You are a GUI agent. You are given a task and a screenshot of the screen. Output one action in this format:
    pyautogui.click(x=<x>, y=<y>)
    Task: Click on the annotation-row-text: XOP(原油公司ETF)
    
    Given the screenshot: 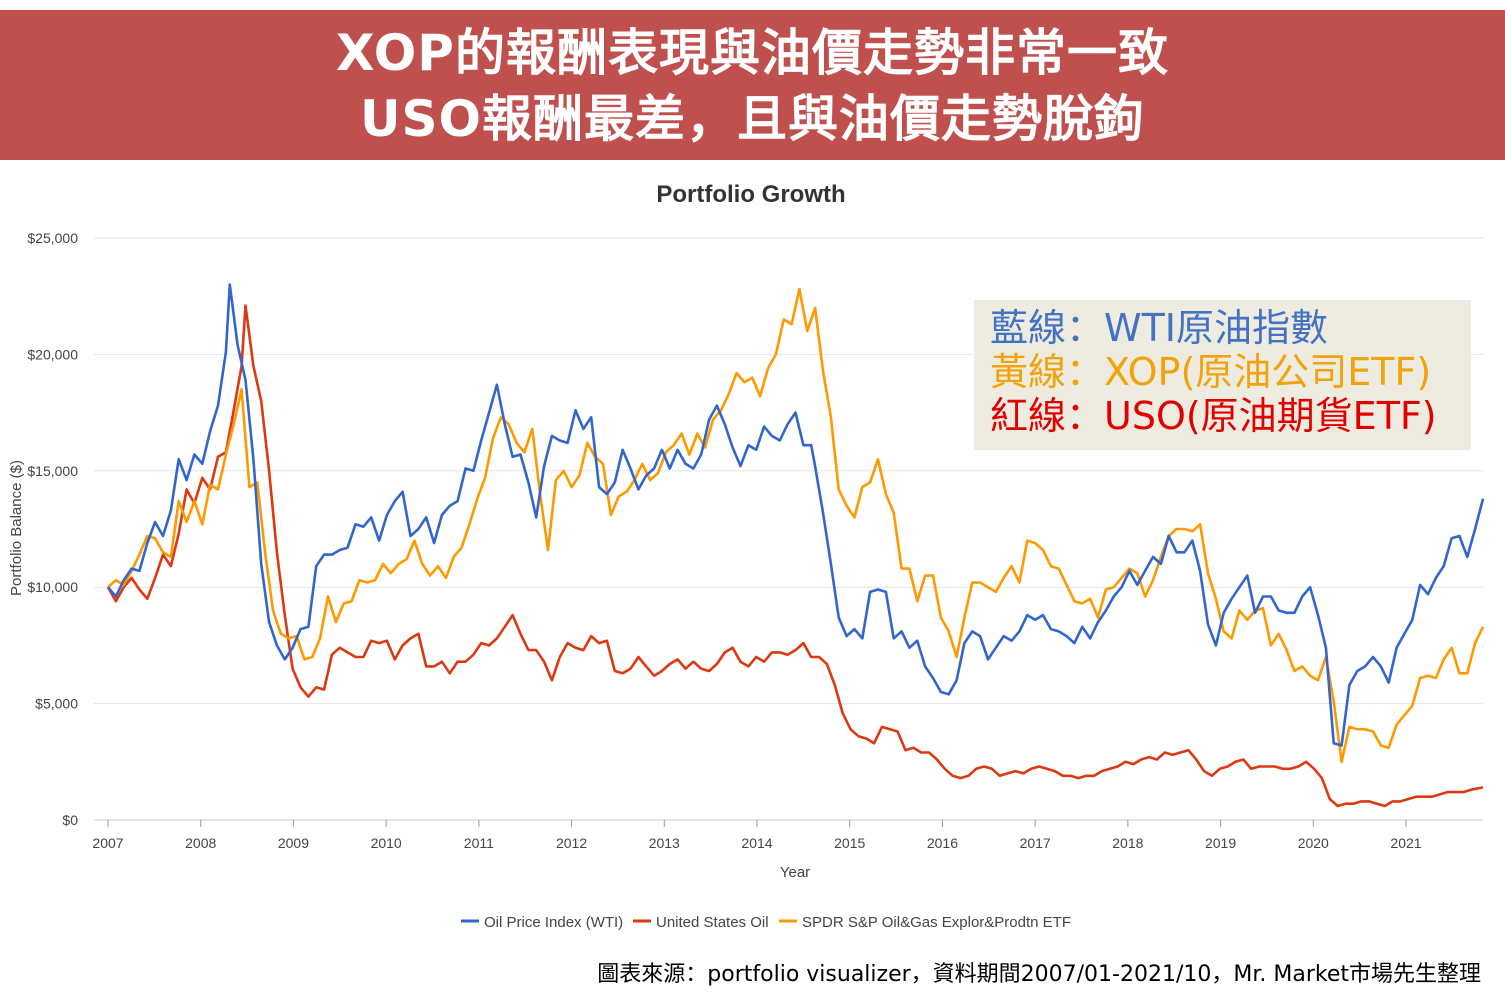 What is the action you would take?
    pyautogui.click(x=1268, y=372)
    